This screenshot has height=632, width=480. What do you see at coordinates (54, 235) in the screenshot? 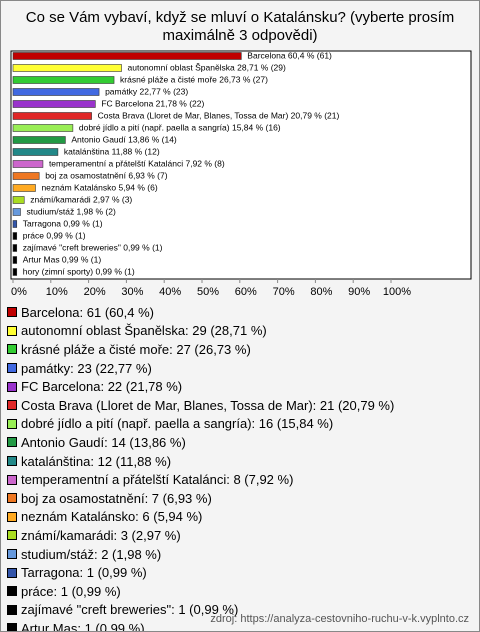
I see `value-label: práce 0,99 % (1)` at bounding box center [54, 235].